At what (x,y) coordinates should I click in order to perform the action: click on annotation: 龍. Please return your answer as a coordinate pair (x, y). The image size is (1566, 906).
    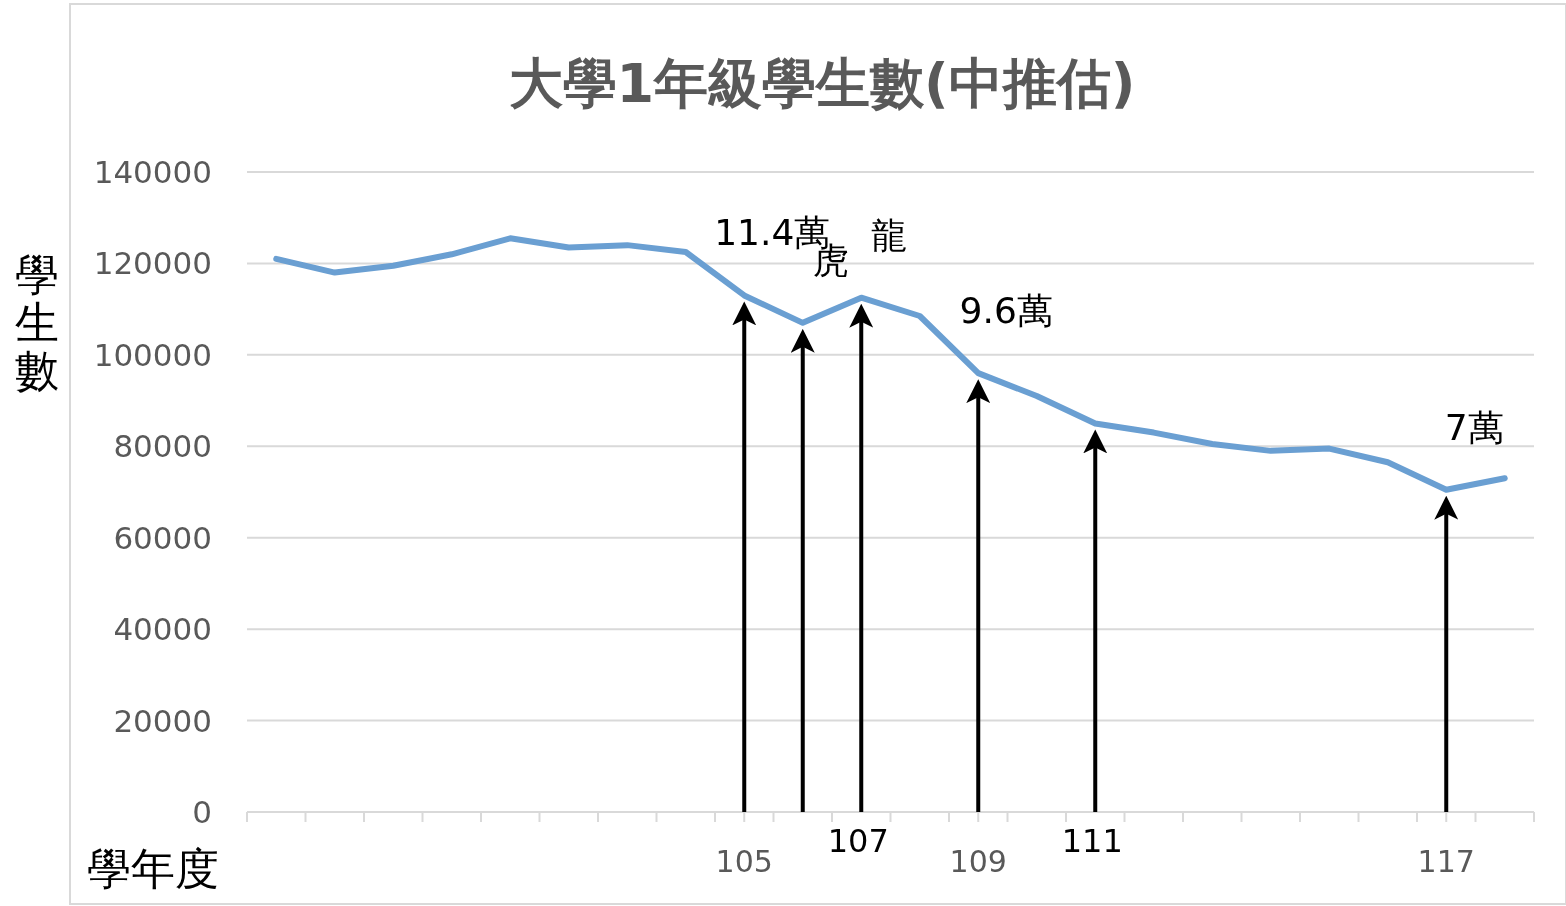
    Looking at the image, I should click on (889, 235).